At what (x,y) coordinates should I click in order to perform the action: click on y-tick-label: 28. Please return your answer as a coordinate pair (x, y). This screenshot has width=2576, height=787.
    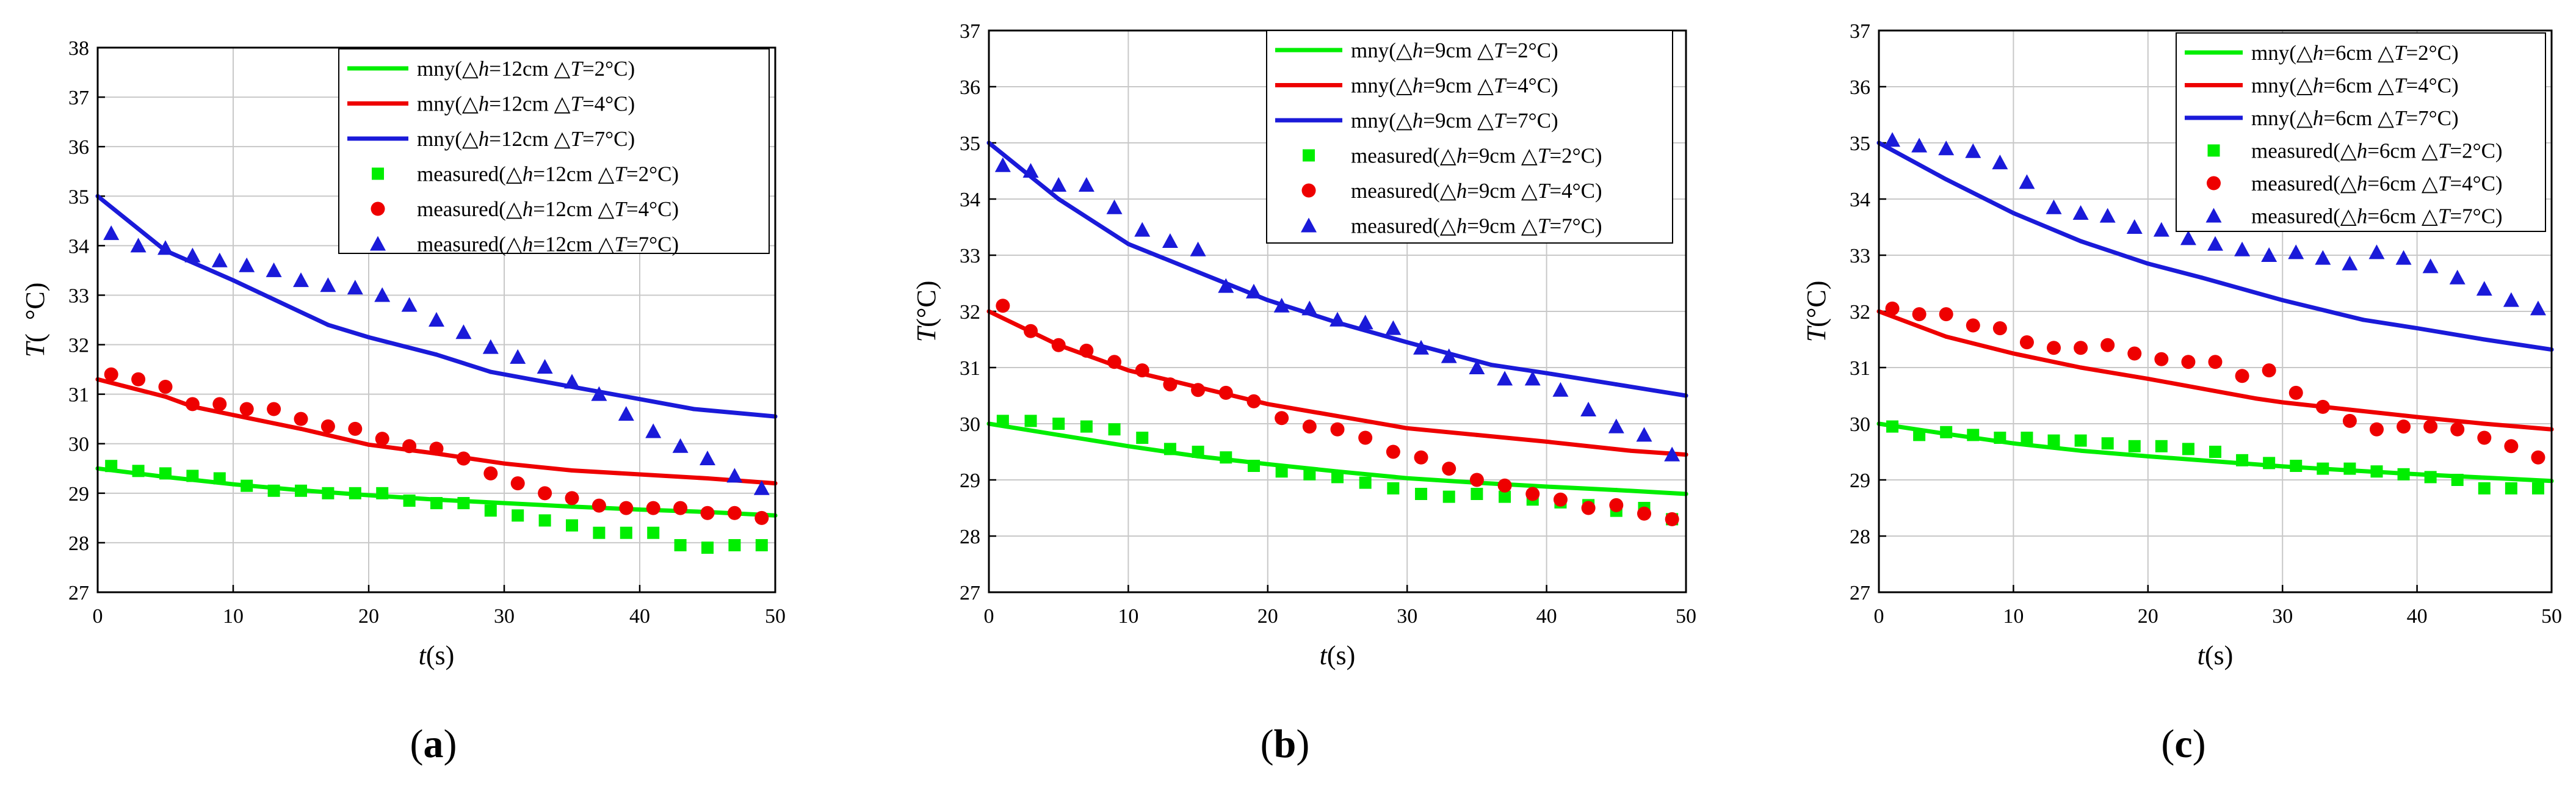
    Looking at the image, I should click on (78, 543).